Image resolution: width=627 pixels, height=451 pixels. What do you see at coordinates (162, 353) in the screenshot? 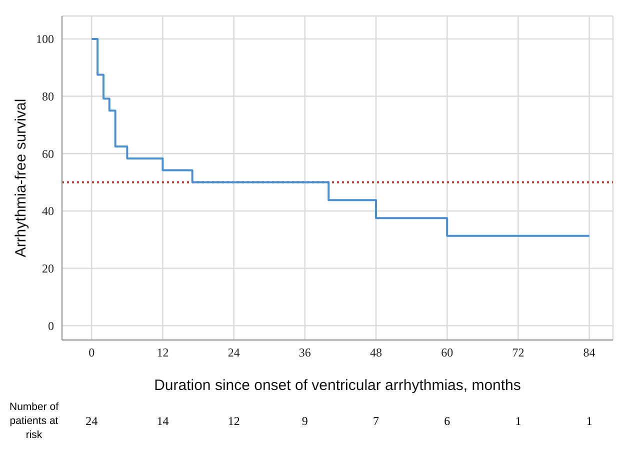
I see `x-tick-label: 12` at bounding box center [162, 353].